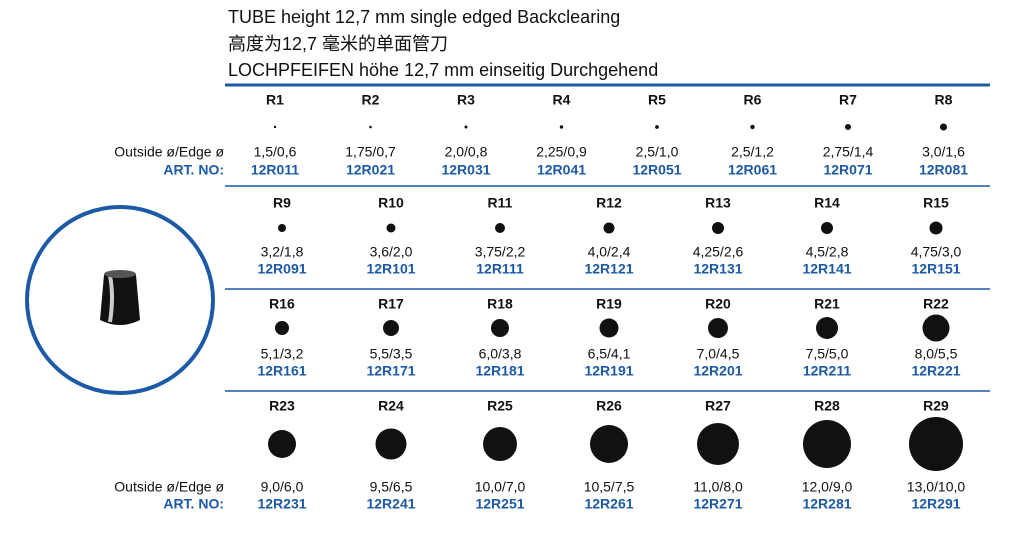 The height and width of the screenshot is (538, 1024). What do you see at coordinates (281, 504) in the screenshot?
I see `art-number: 12R231` at bounding box center [281, 504].